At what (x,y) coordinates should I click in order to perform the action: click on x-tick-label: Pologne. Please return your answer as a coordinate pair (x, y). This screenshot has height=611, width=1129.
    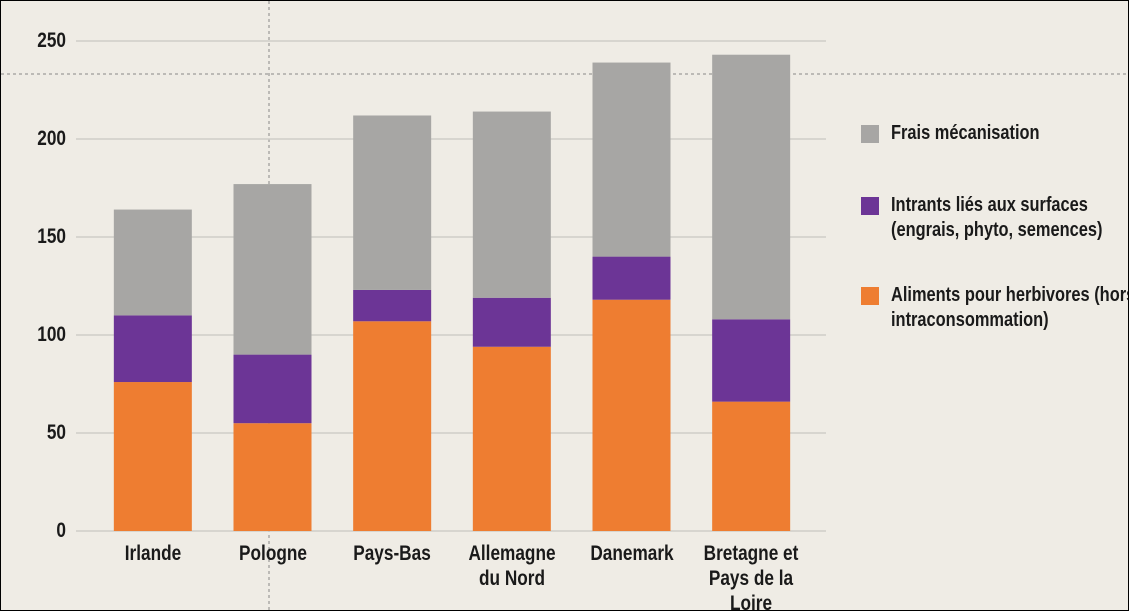
    Looking at the image, I should click on (272, 553).